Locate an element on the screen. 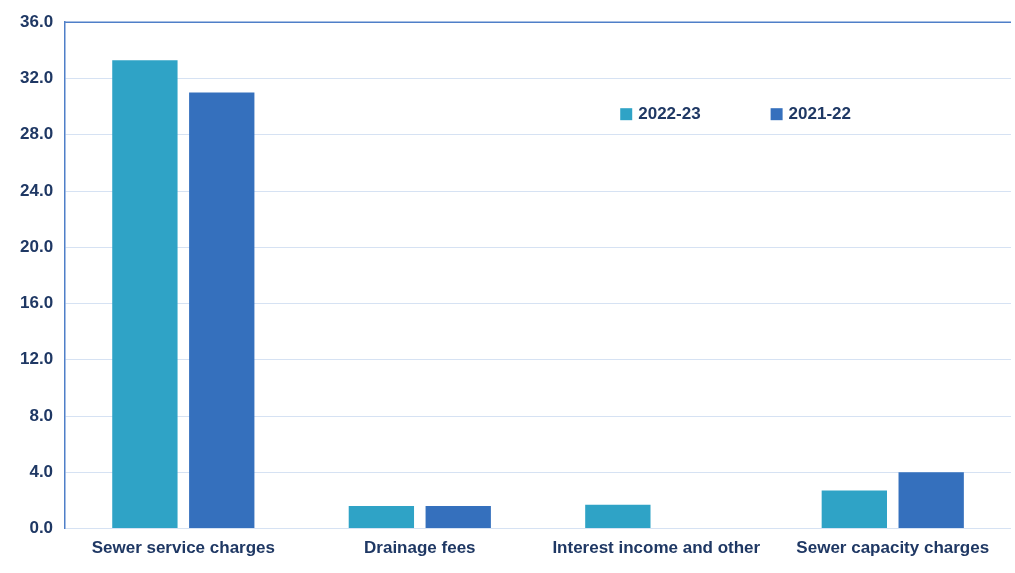  y-tick-label: 24.0 is located at coordinates (36, 190).